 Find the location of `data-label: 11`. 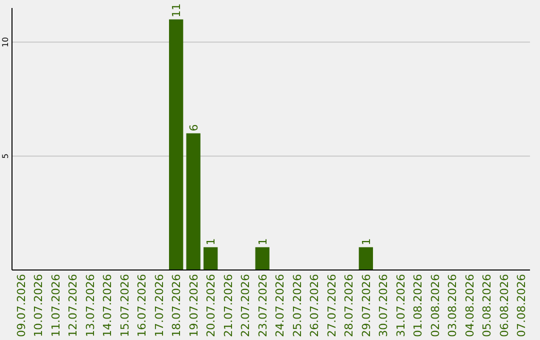

data-label: 11 is located at coordinates (177, 10).